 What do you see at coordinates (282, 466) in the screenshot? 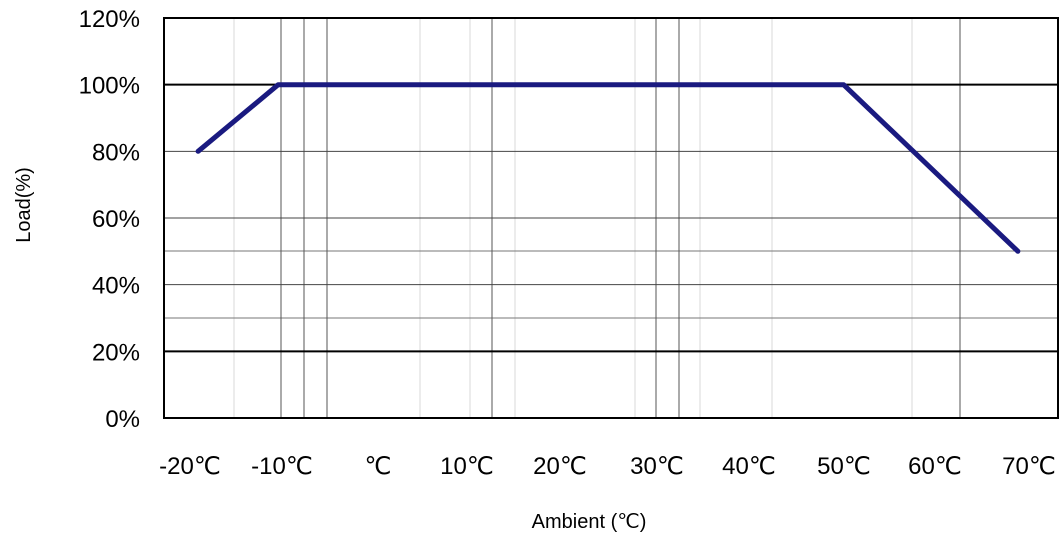
I see `x-tick-label: -10℃` at bounding box center [282, 466].